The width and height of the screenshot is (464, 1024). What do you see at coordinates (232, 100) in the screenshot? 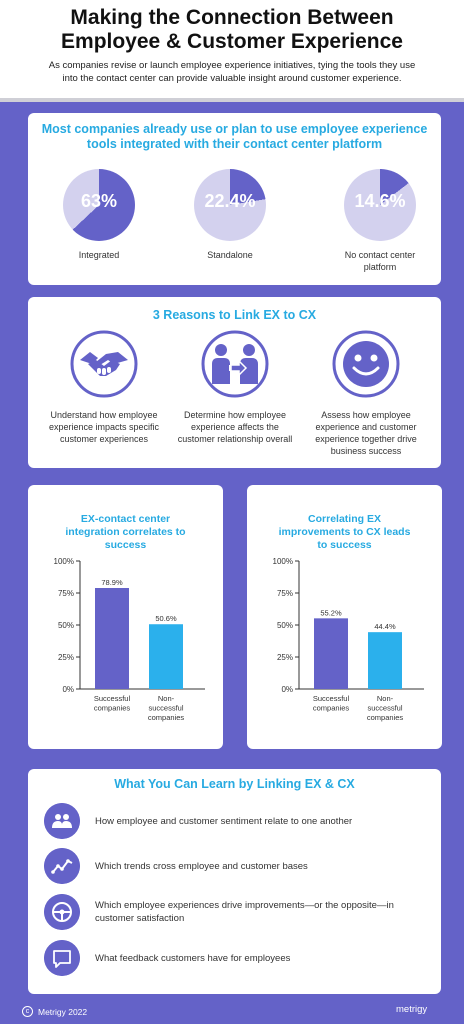
I see `header-divider` at bounding box center [232, 100].